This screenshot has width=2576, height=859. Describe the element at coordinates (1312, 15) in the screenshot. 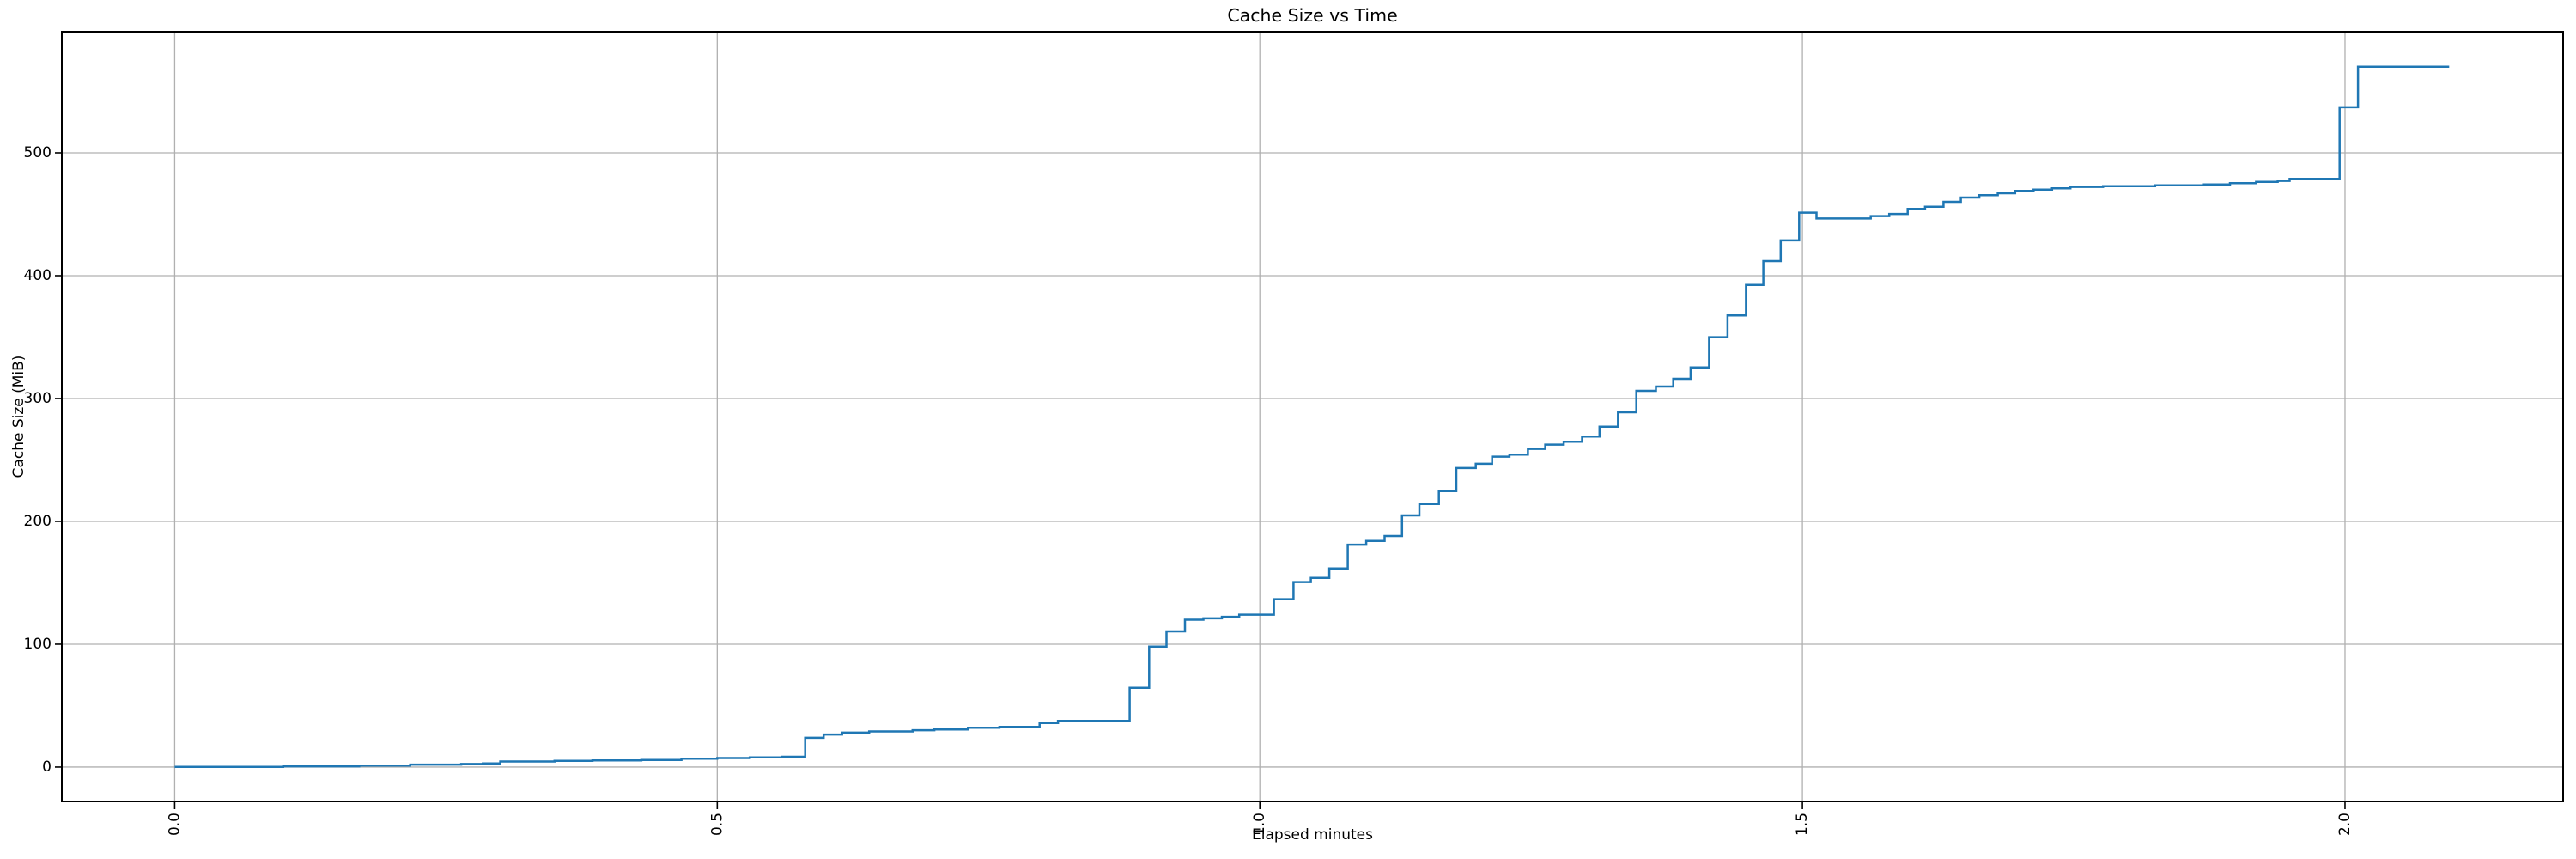

I see `chart-title: Cache Size vs Time` at that location.